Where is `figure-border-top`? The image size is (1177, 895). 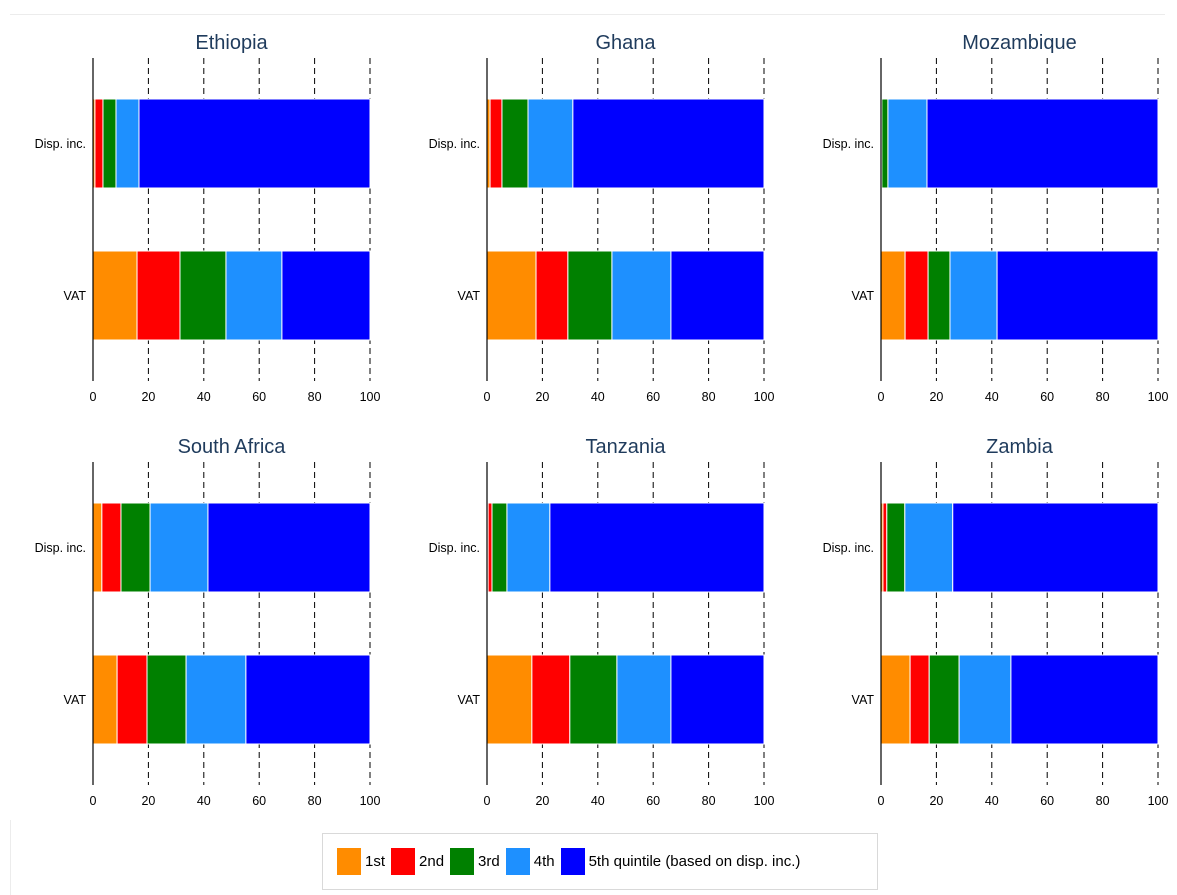
figure-border-top is located at coordinates (587, 14).